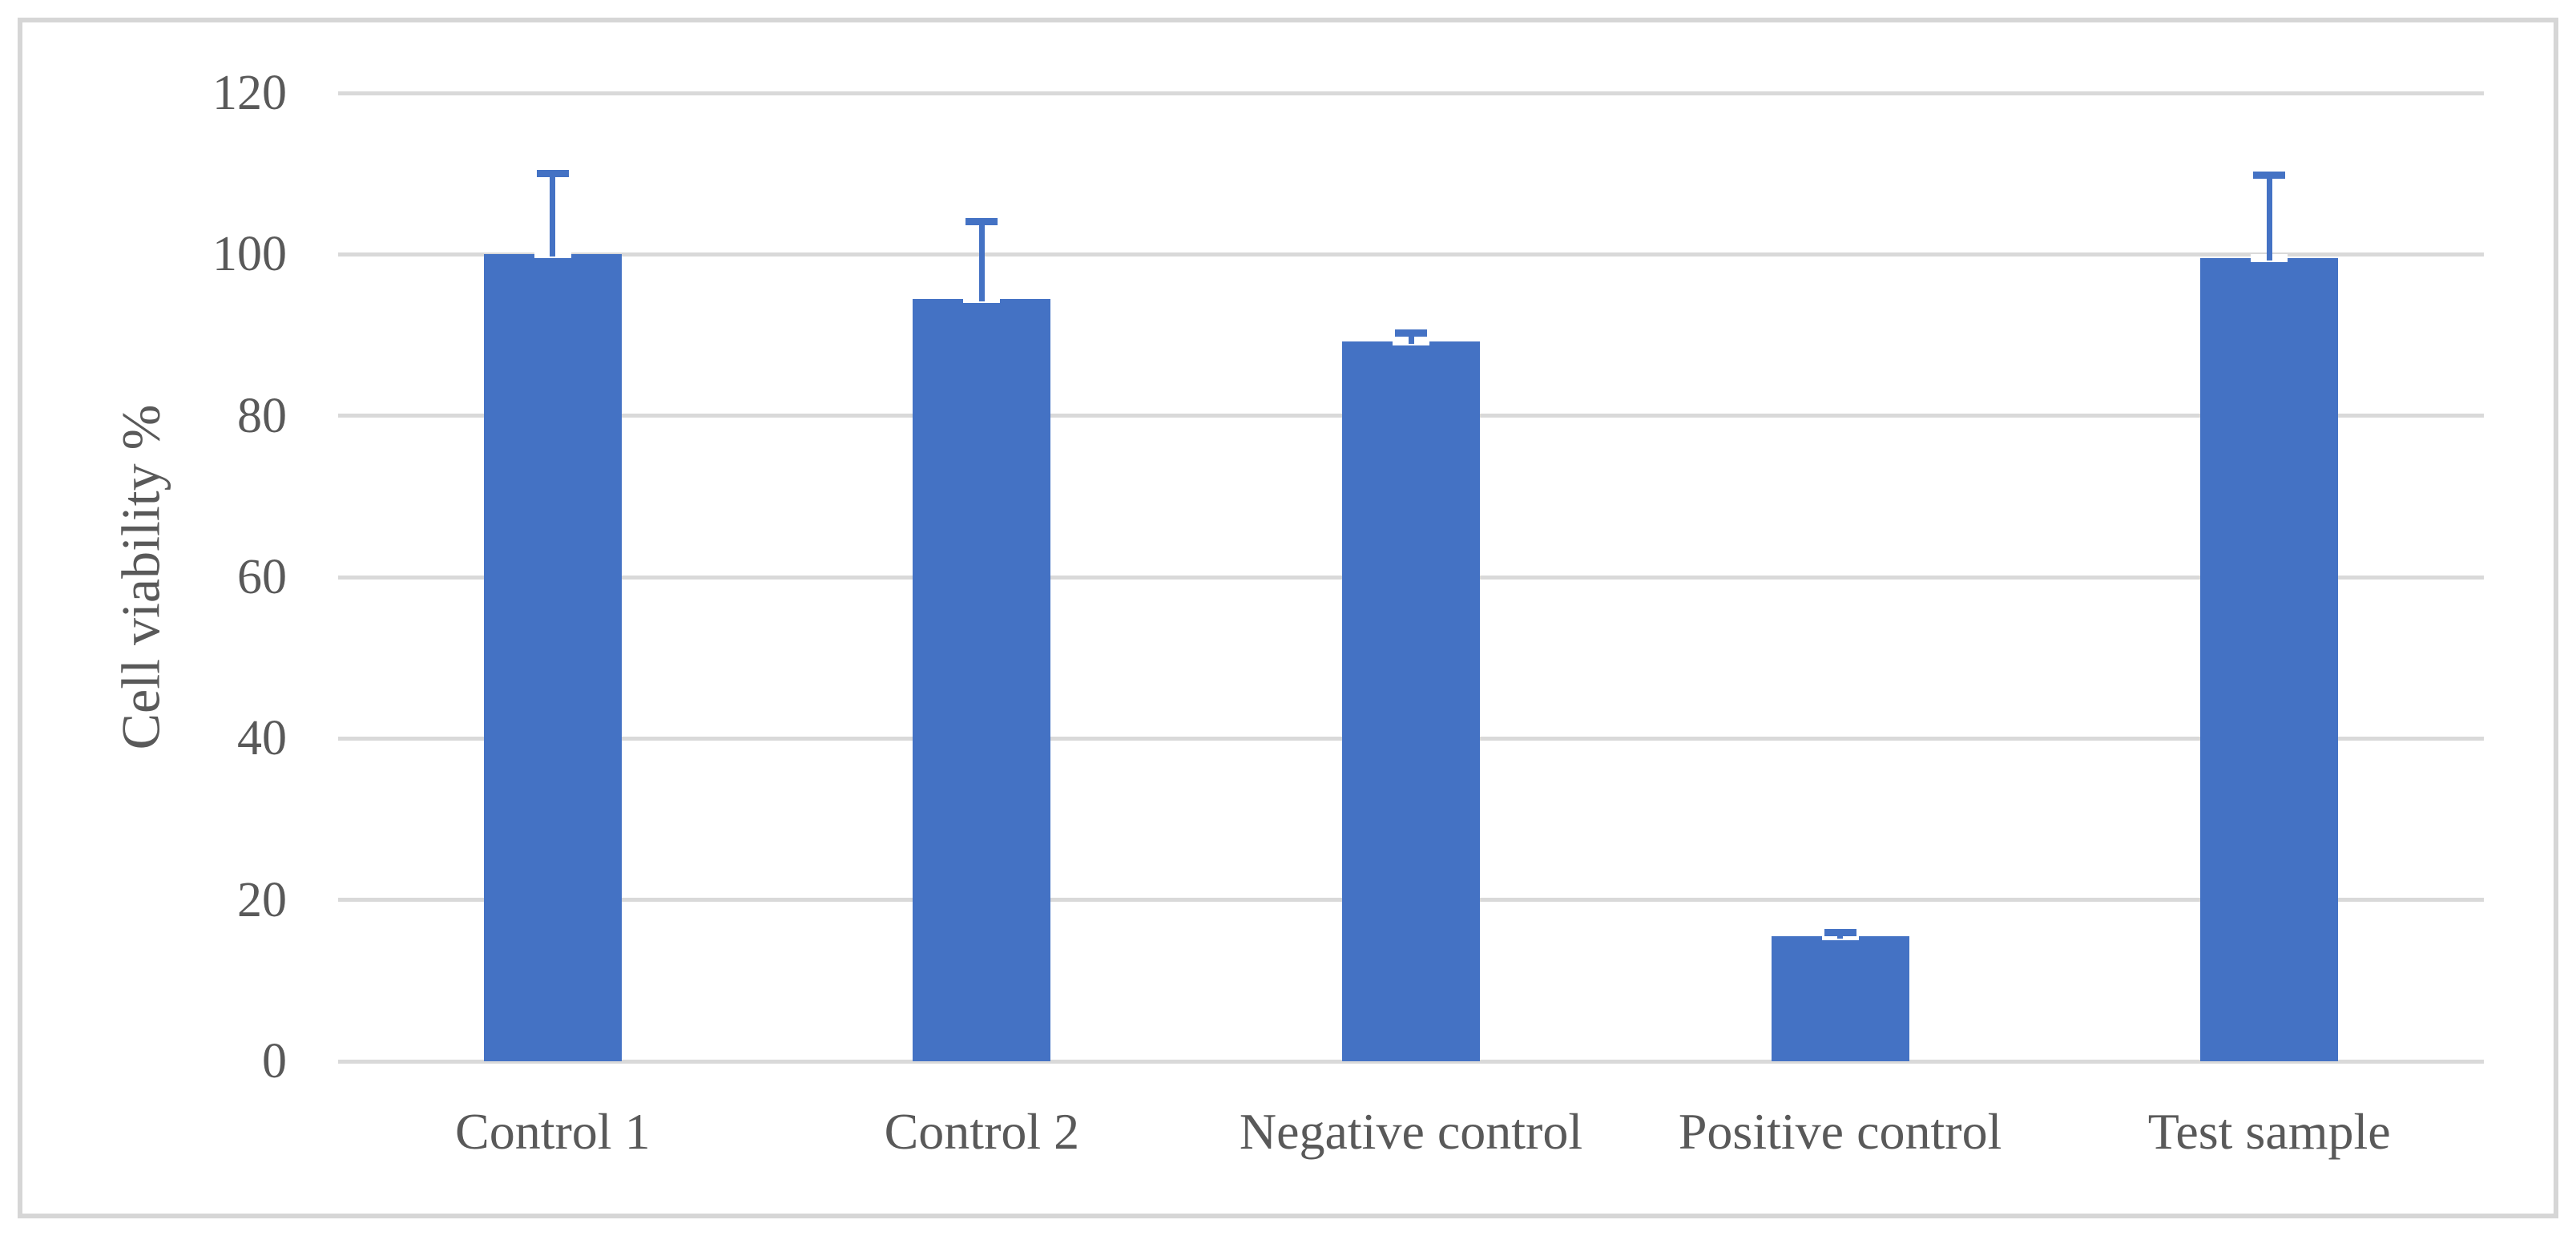  Describe the element at coordinates (2269, 1131) in the screenshot. I see `x-category-label-test-sample: Test sample` at that location.